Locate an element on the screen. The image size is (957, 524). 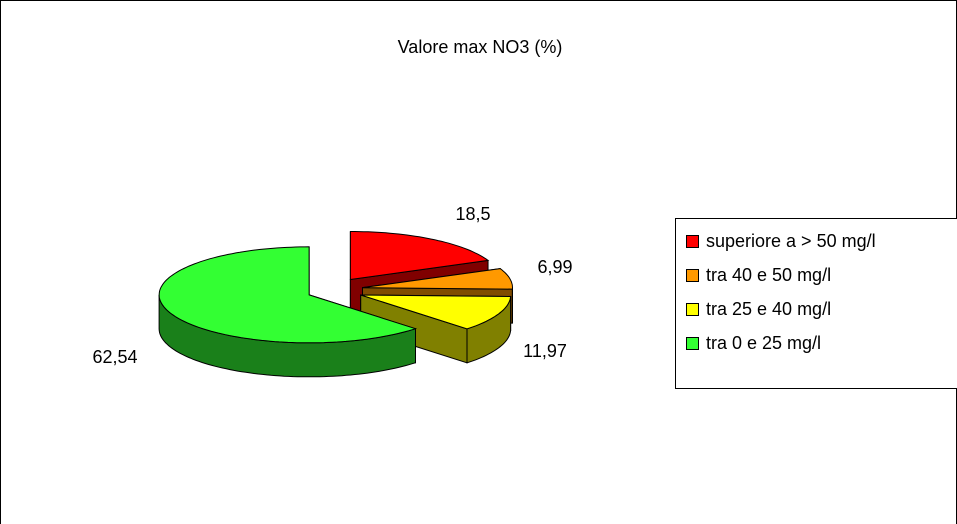
data-label: 6,99 is located at coordinates (554, 267).